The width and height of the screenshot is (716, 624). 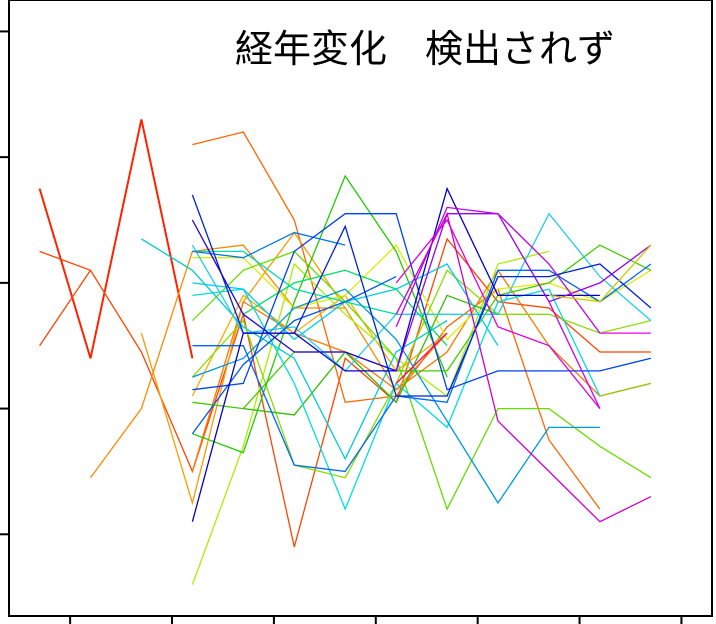 I want to click on y-axis-ticks, so click(x=4, y=283).